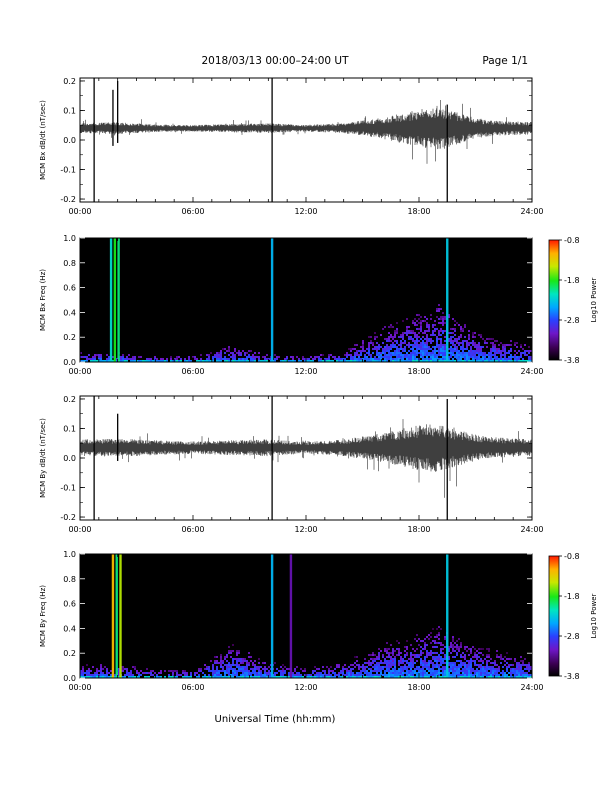 This screenshot has width=612, height=792. I want to click on spectrogram-cells, so click(306, 333).